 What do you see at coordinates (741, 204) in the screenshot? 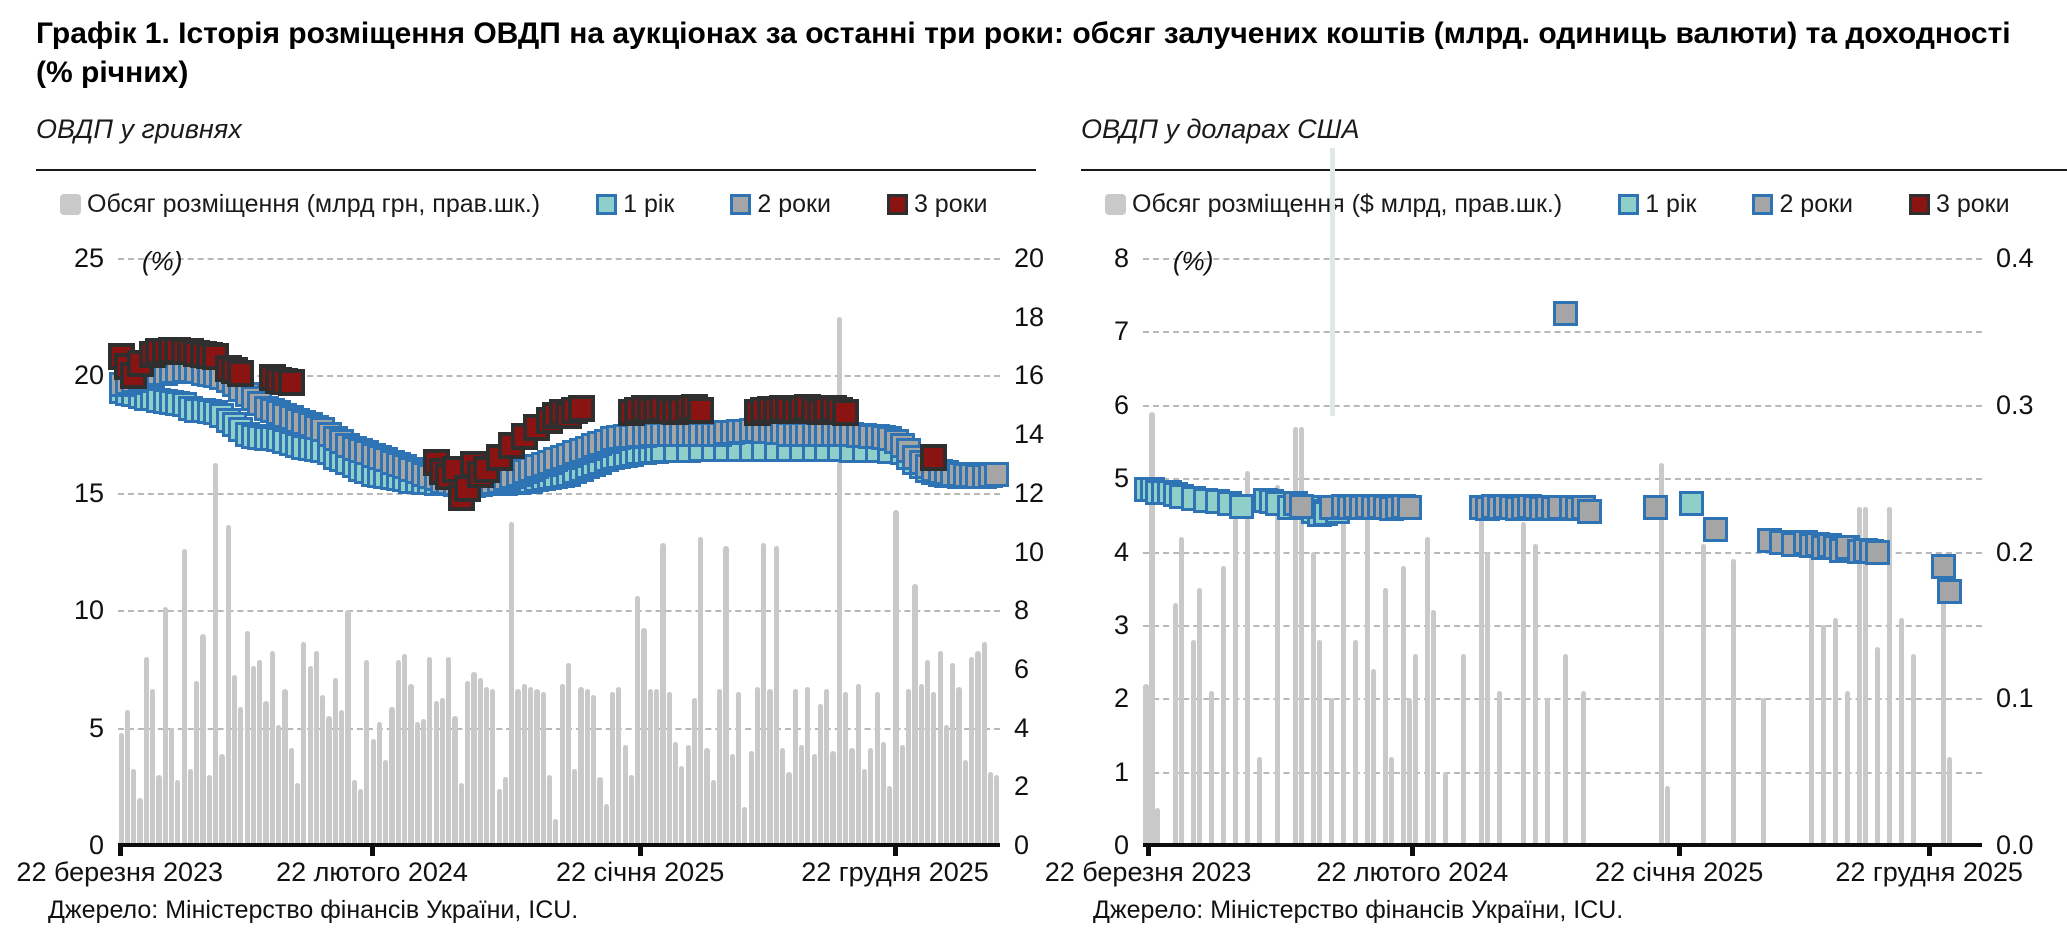
I see `series-swatch-icon` at bounding box center [741, 204].